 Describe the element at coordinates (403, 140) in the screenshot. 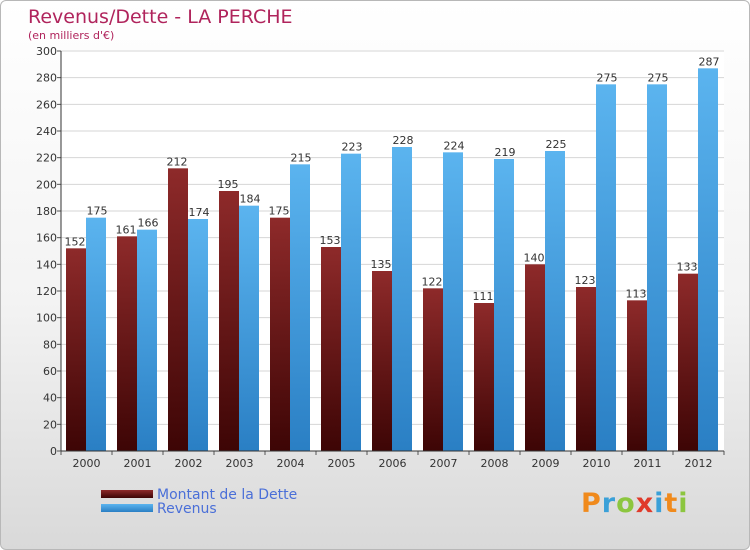

I see `data-label: 228` at that location.